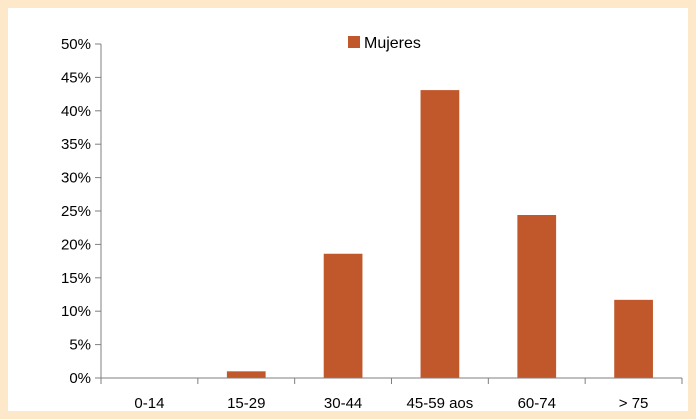 The height and width of the screenshot is (419, 696). I want to click on legend: Mujeres, so click(384, 43).